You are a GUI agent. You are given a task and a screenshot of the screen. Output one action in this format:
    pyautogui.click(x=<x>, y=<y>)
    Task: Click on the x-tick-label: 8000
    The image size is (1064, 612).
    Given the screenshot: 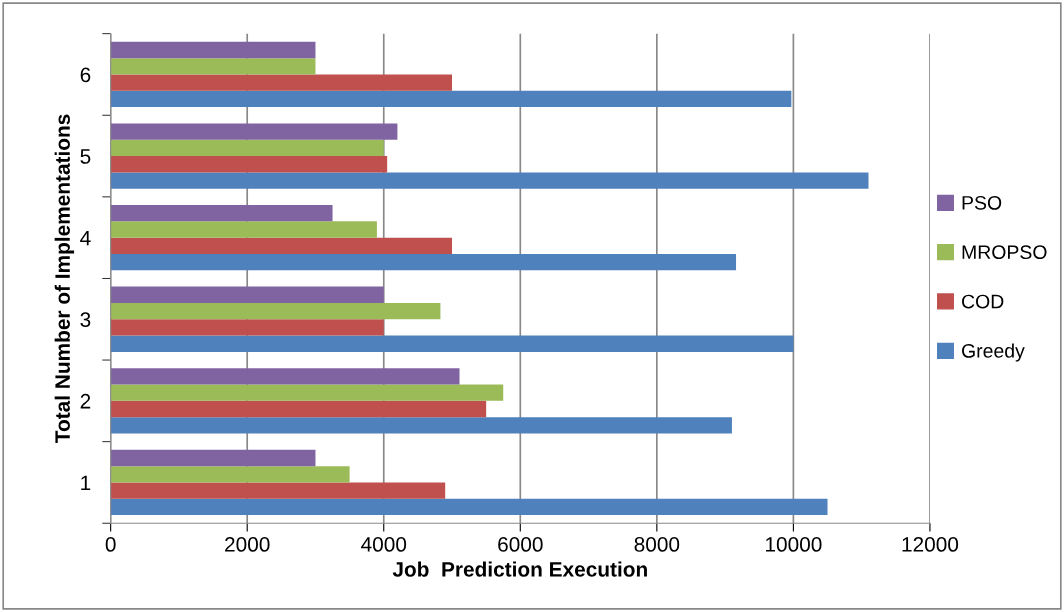 What is the action you would take?
    pyautogui.click(x=657, y=544)
    